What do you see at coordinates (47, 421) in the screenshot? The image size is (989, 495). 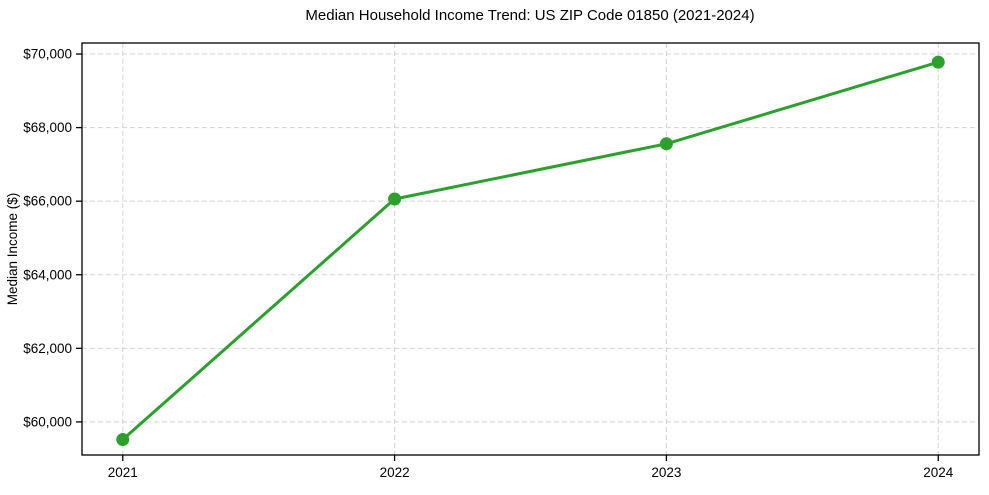 I see `y-tick-label: $60,000` at bounding box center [47, 421].